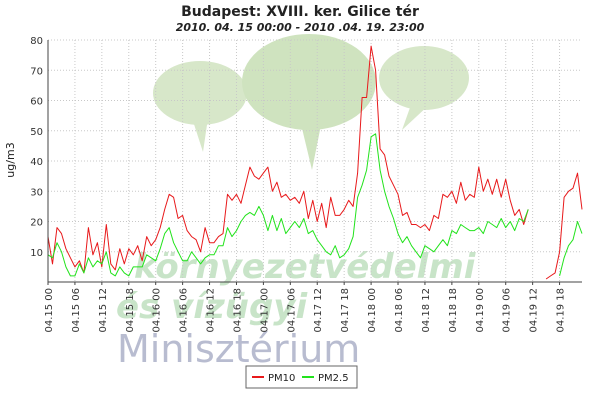 This screenshot has width=600, height=400. What do you see at coordinates (264, 310) in the screenshot?
I see `x-tick-label: 04.17 00` at bounding box center [264, 310].